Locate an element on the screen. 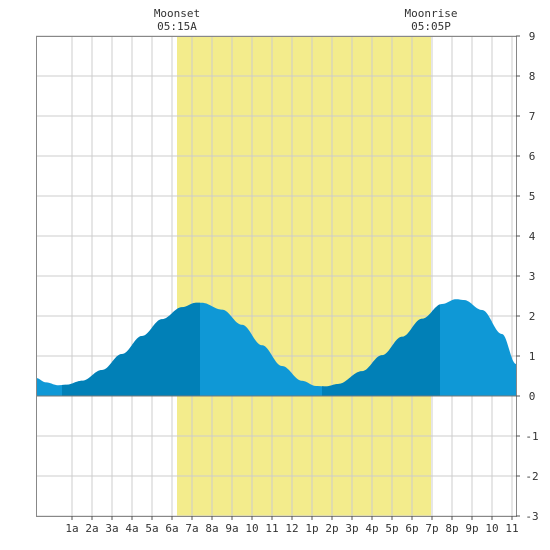 This screenshot has height=550, width=550. y-tick-label: 9 is located at coordinates (532, 36).